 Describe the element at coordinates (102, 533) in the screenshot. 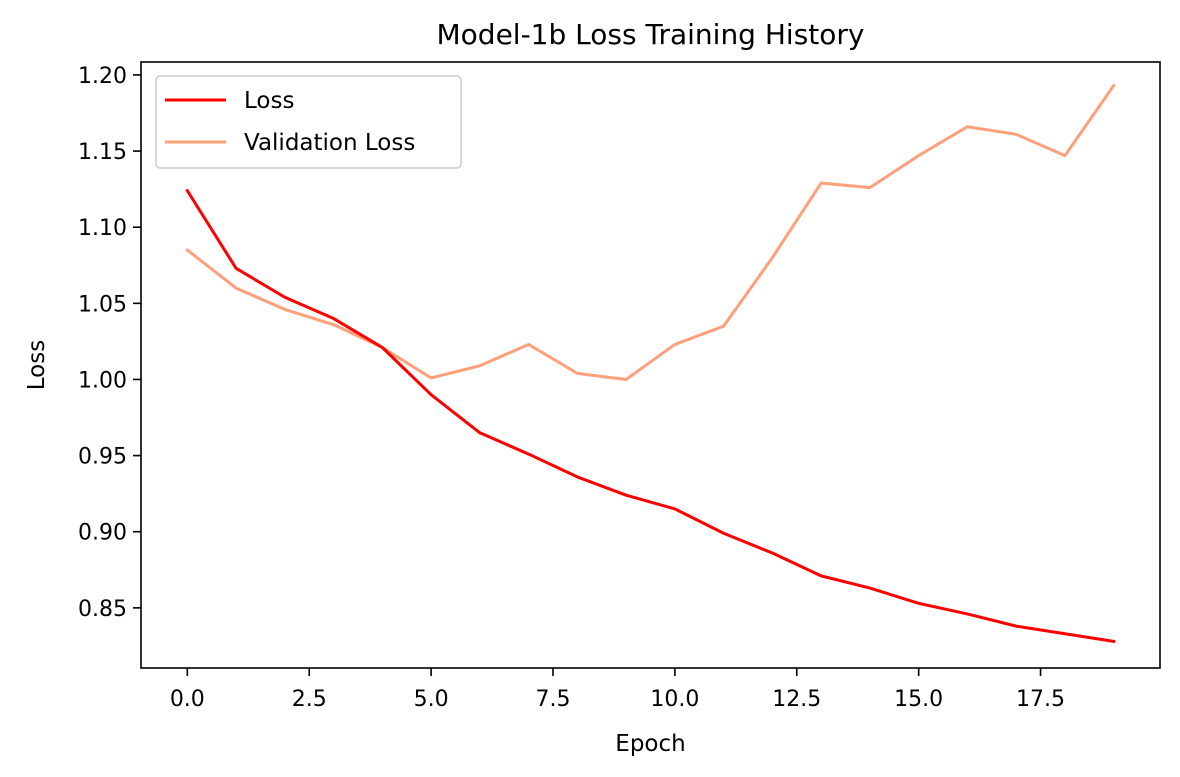

I see `y-tick-label: 0.90` at that location.